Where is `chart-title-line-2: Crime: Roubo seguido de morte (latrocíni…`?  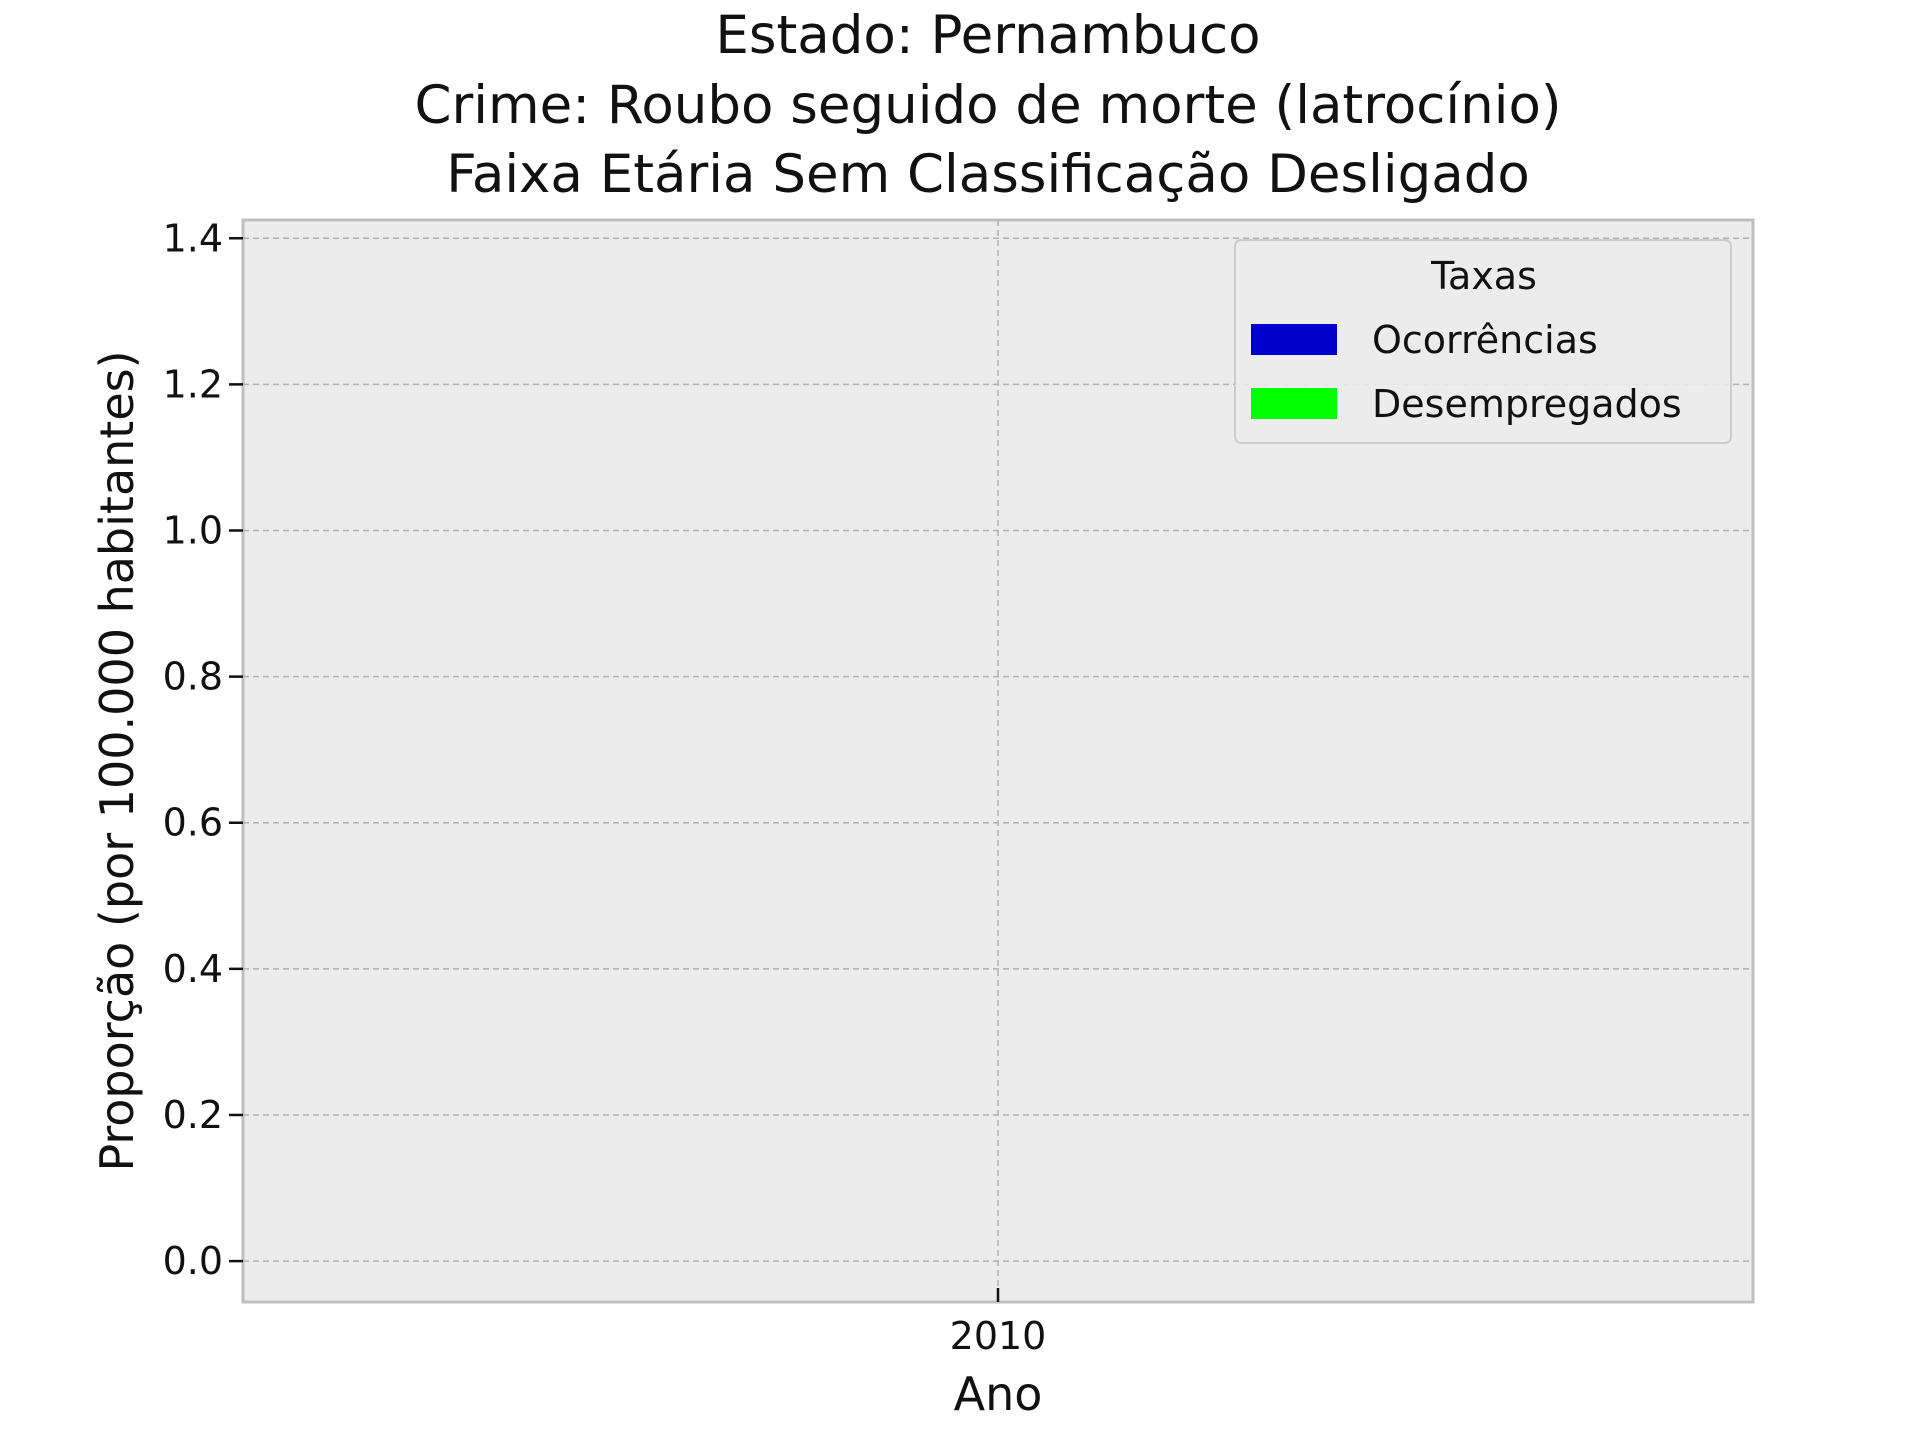
chart-title-line-2: Crime: Roubo seguido de morte (latrocíni… is located at coordinates (987, 105).